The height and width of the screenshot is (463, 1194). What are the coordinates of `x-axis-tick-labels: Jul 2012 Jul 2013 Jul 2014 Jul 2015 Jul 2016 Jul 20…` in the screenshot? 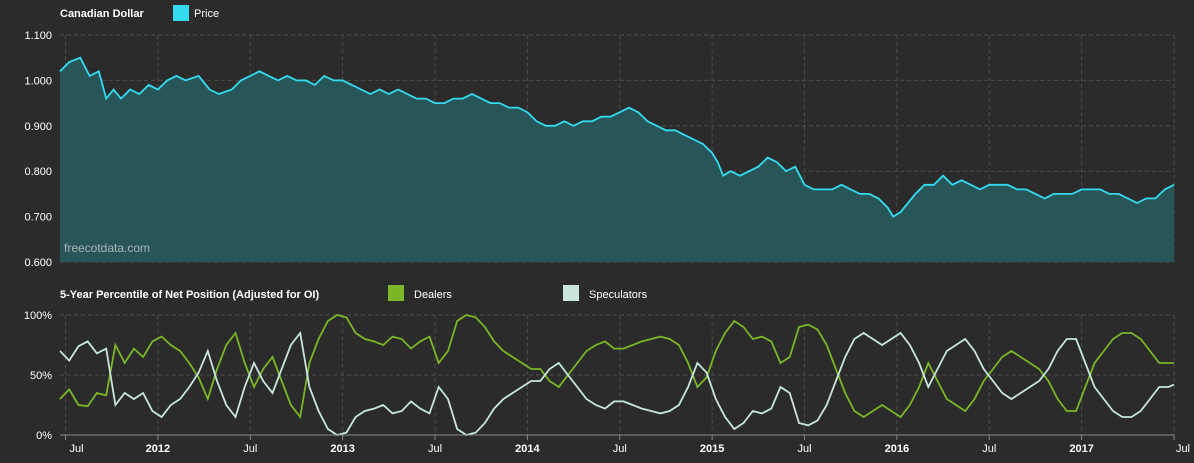 It's located at (625, 444).